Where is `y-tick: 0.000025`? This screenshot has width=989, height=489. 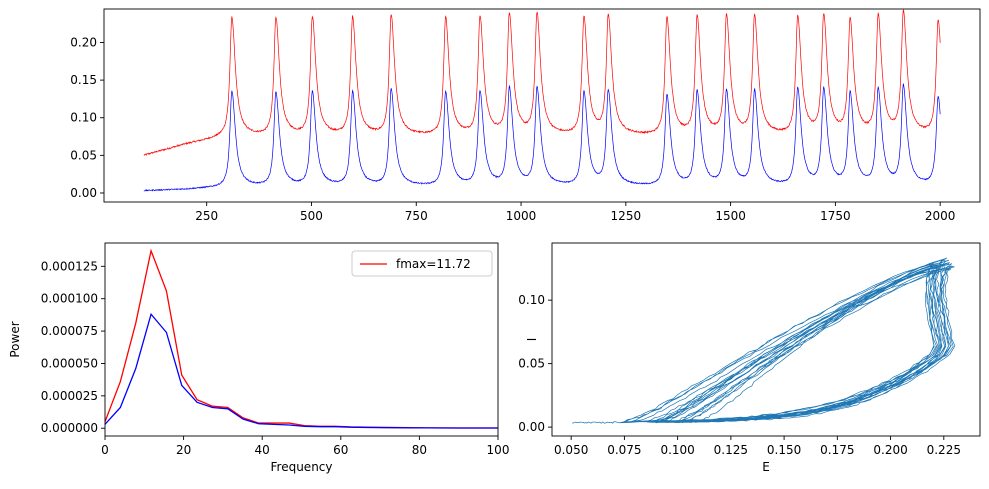
y-tick: 0.000025 is located at coordinates (73, 396).